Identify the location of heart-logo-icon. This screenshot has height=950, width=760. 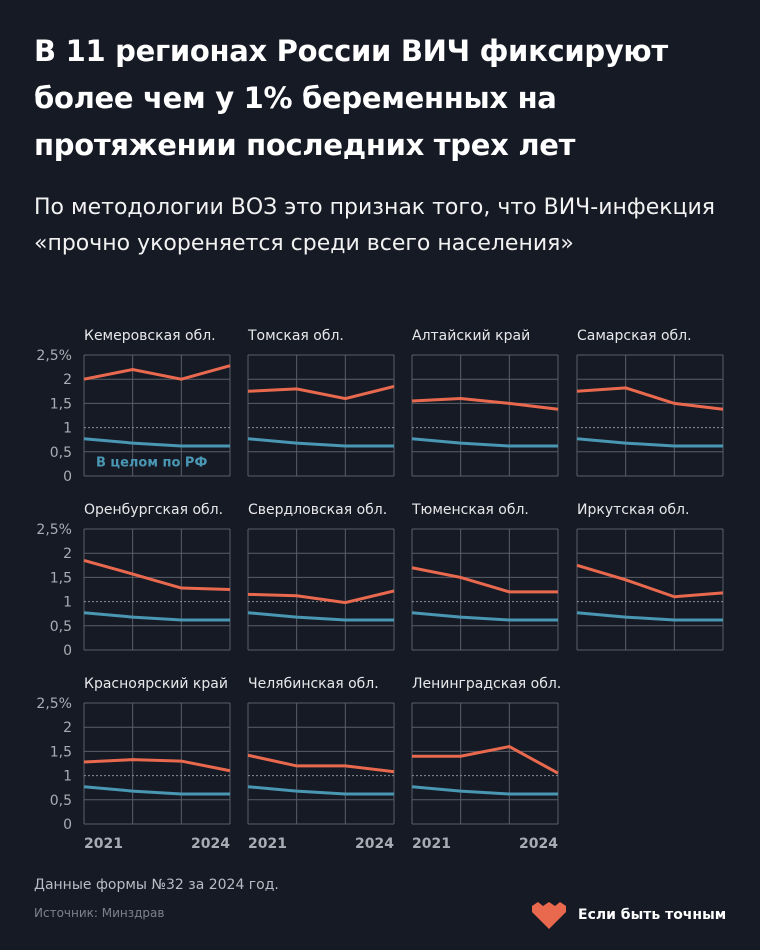
(549, 915).